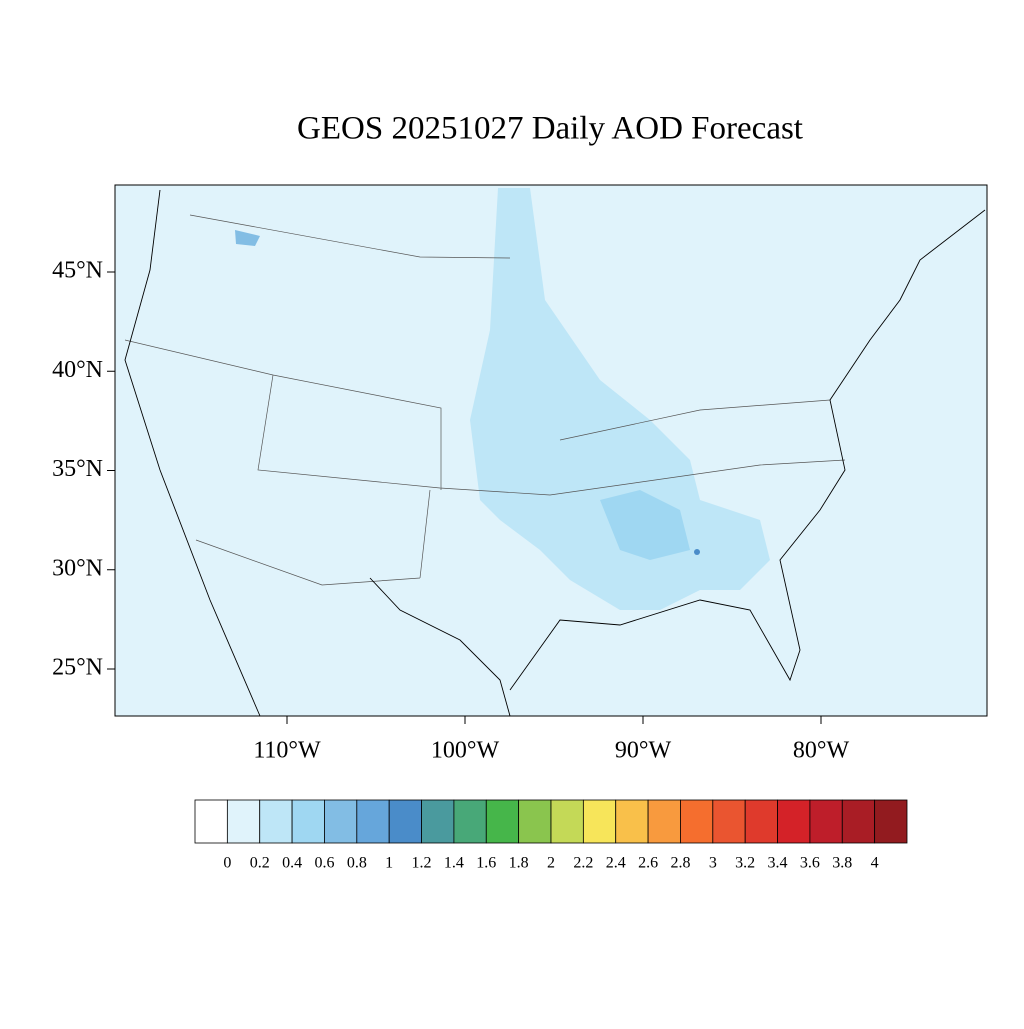  Describe the element at coordinates (745, 863) in the screenshot. I see `colorbar-label: 3.2` at that location.